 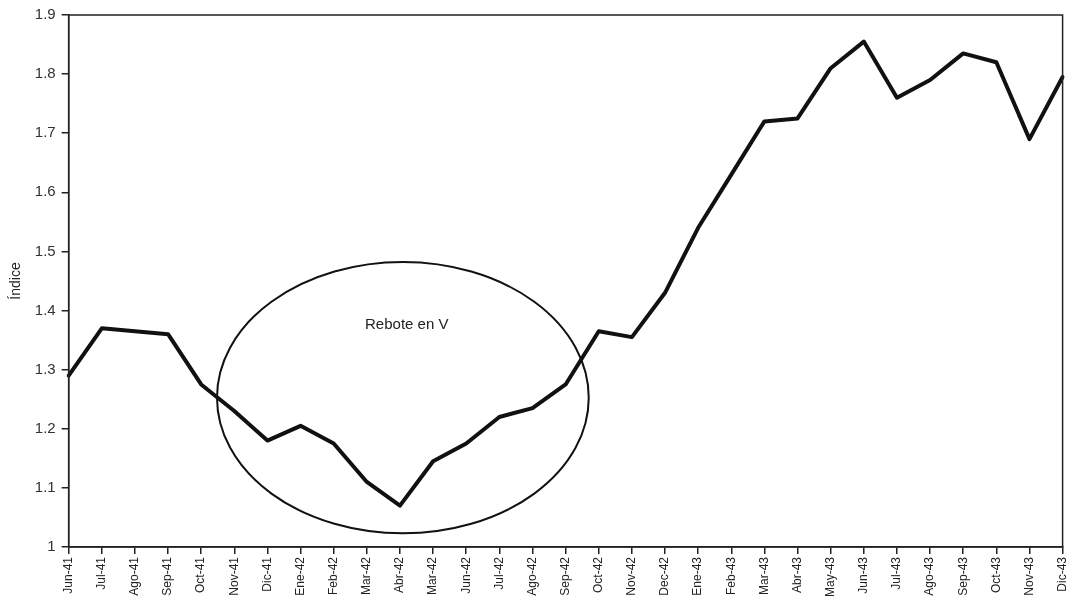 I want to click on x-tick-label: Oct-41, so click(x=200, y=574).